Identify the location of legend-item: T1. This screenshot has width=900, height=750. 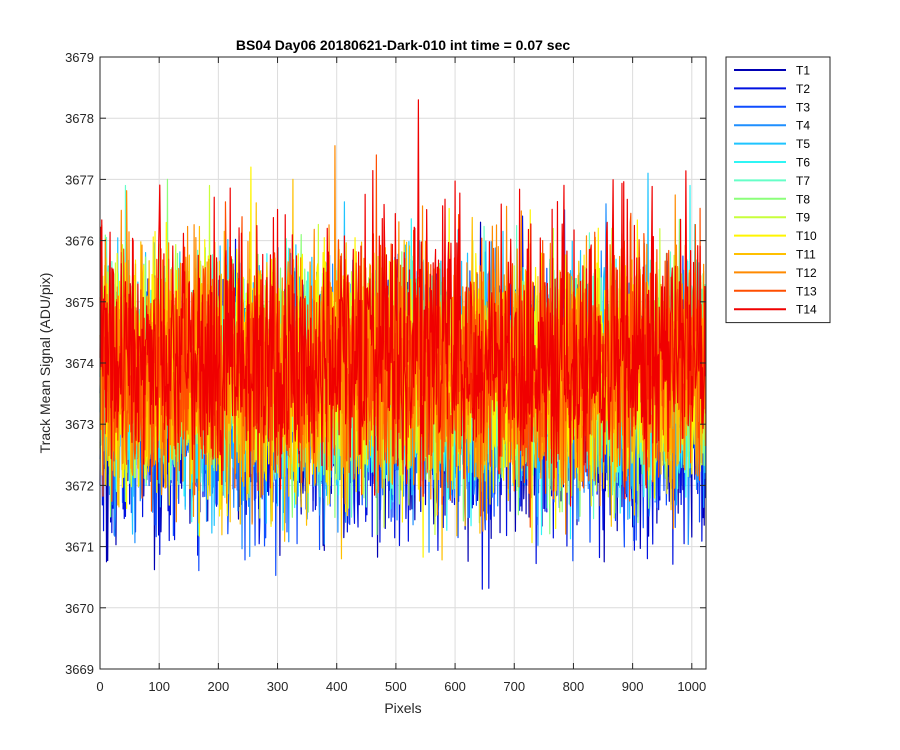
(772, 71).